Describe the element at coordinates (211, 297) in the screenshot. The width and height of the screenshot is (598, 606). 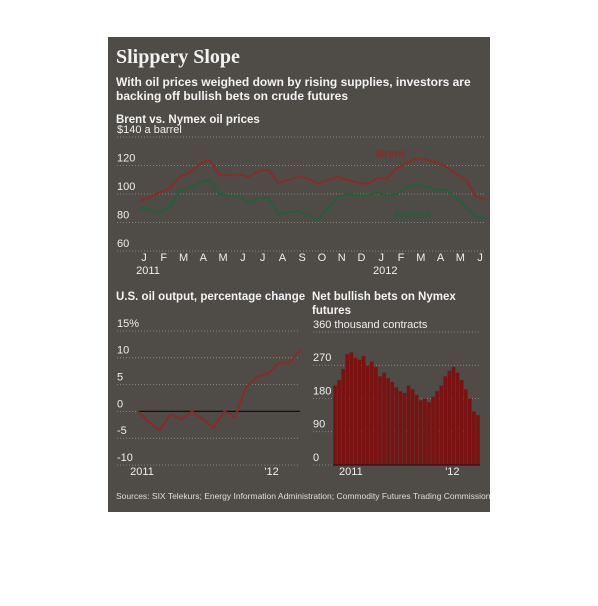
I see `chart-title: U.S. oil output, percentage change` at that location.